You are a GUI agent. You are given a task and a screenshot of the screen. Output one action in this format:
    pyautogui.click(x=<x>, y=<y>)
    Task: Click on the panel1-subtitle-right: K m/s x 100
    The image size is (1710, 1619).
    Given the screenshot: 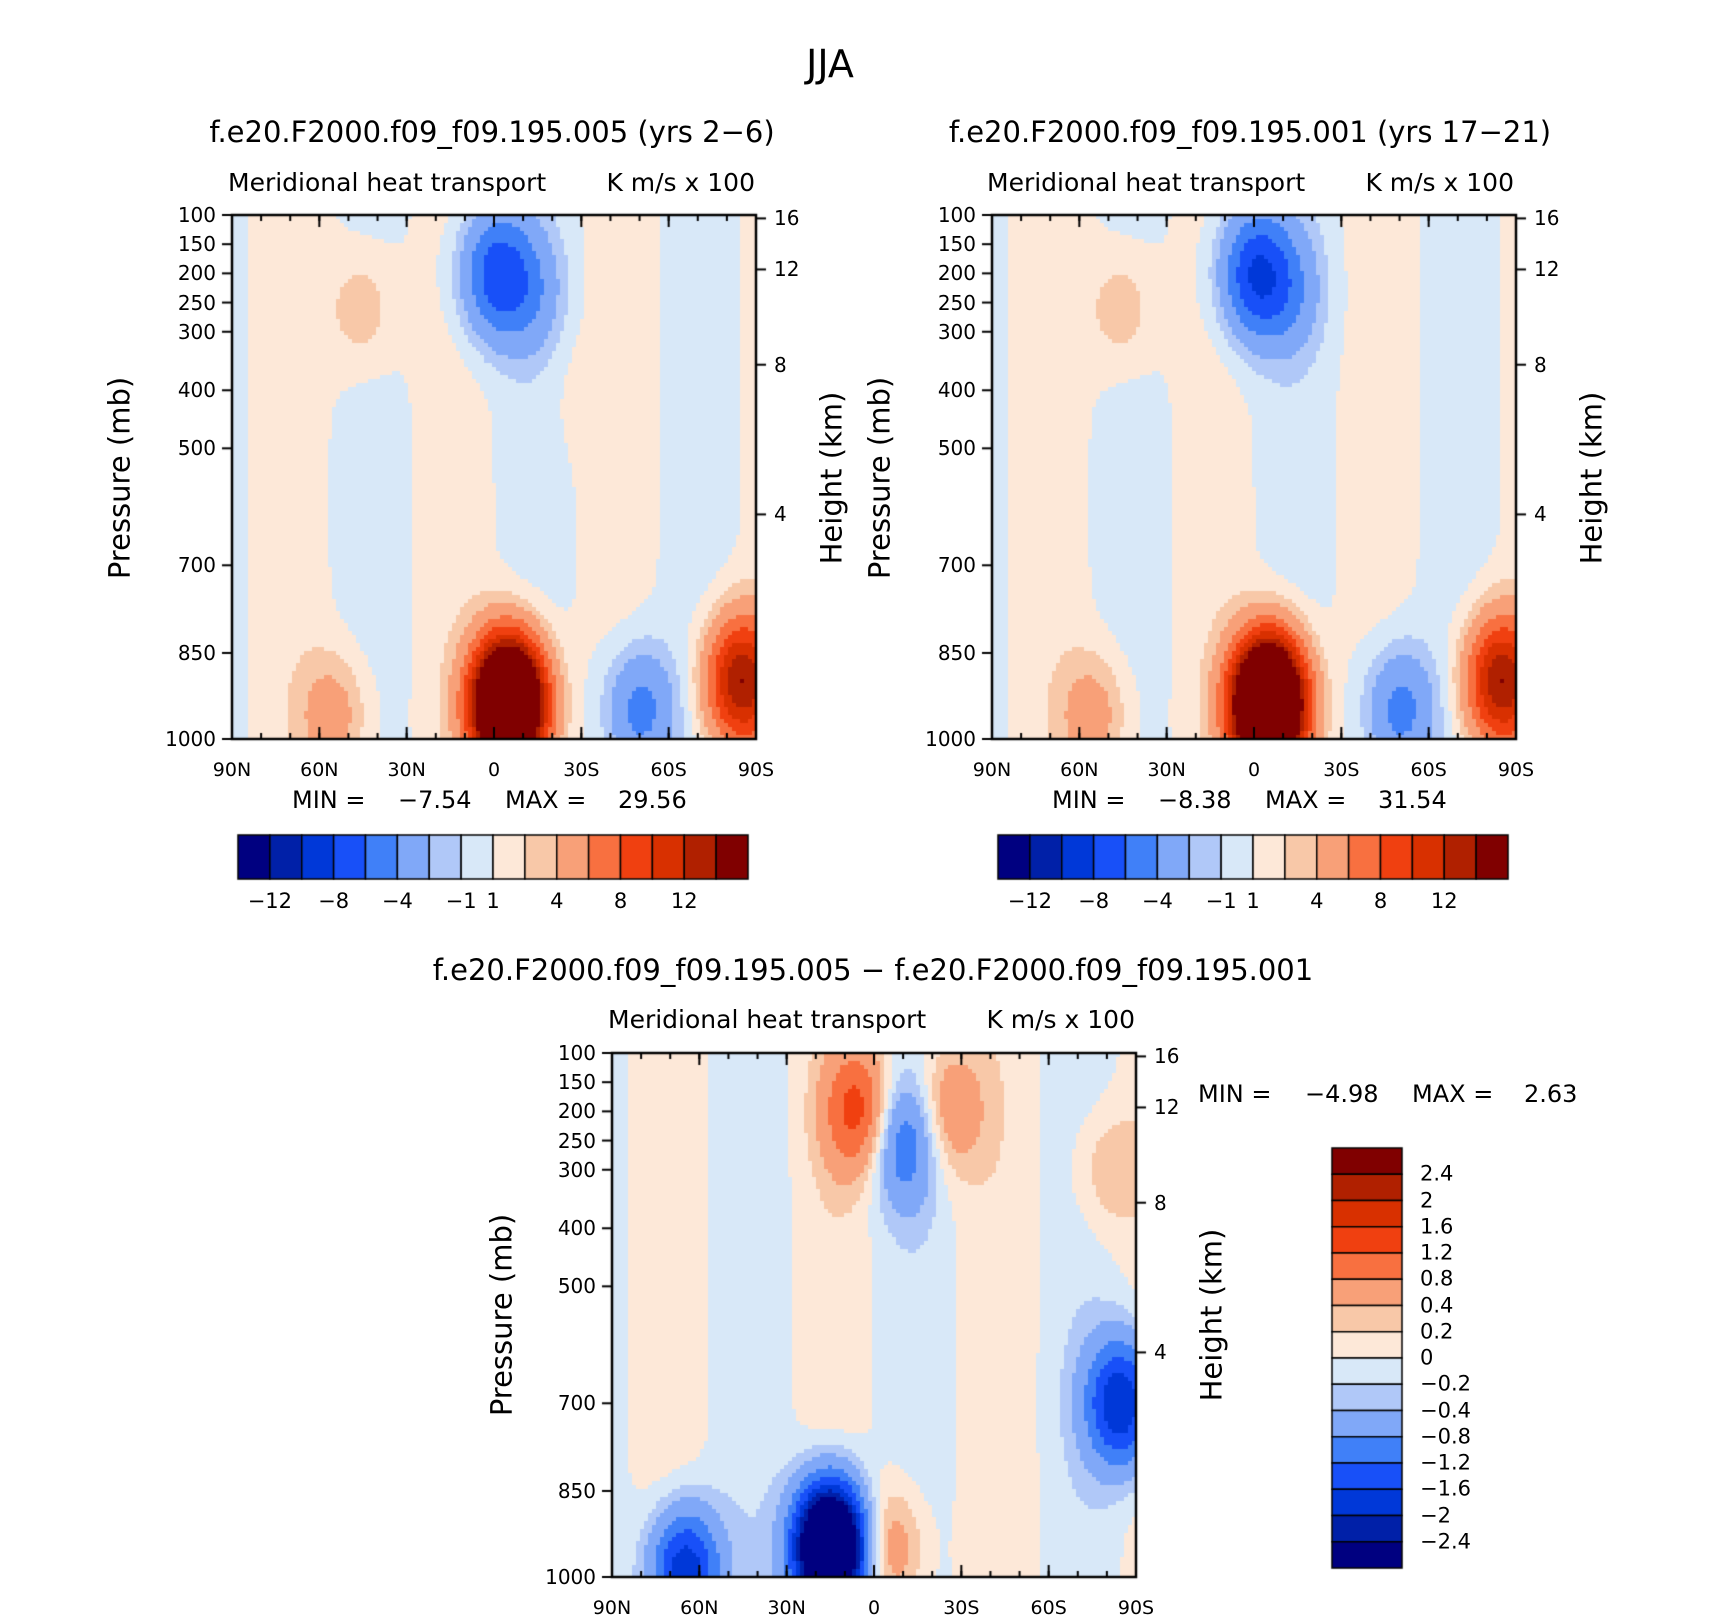 What is the action you would take?
    pyautogui.click(x=680, y=182)
    